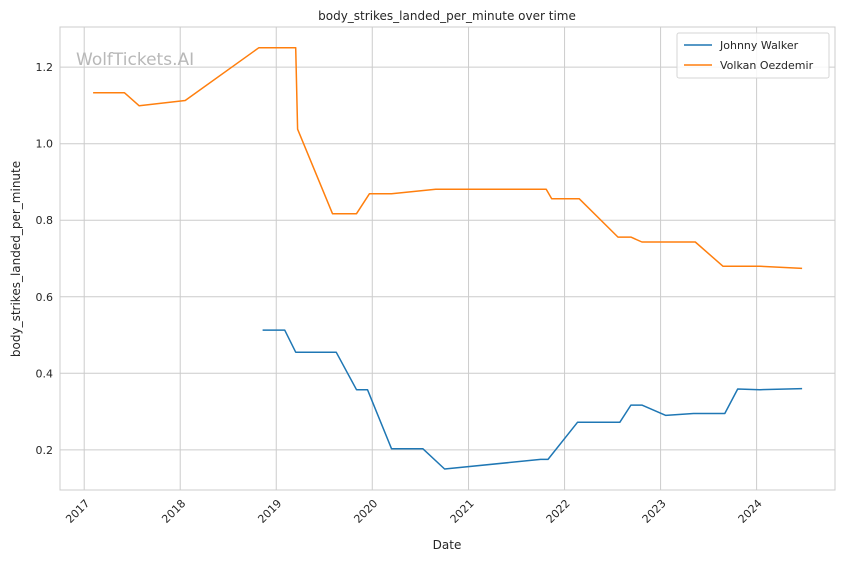 The height and width of the screenshot is (561, 844). Describe the element at coordinates (45, 259) in the screenshot. I see `y-axis-ticks: 0.2 0.4 0.6 0.8 1.0 1.2` at that location.